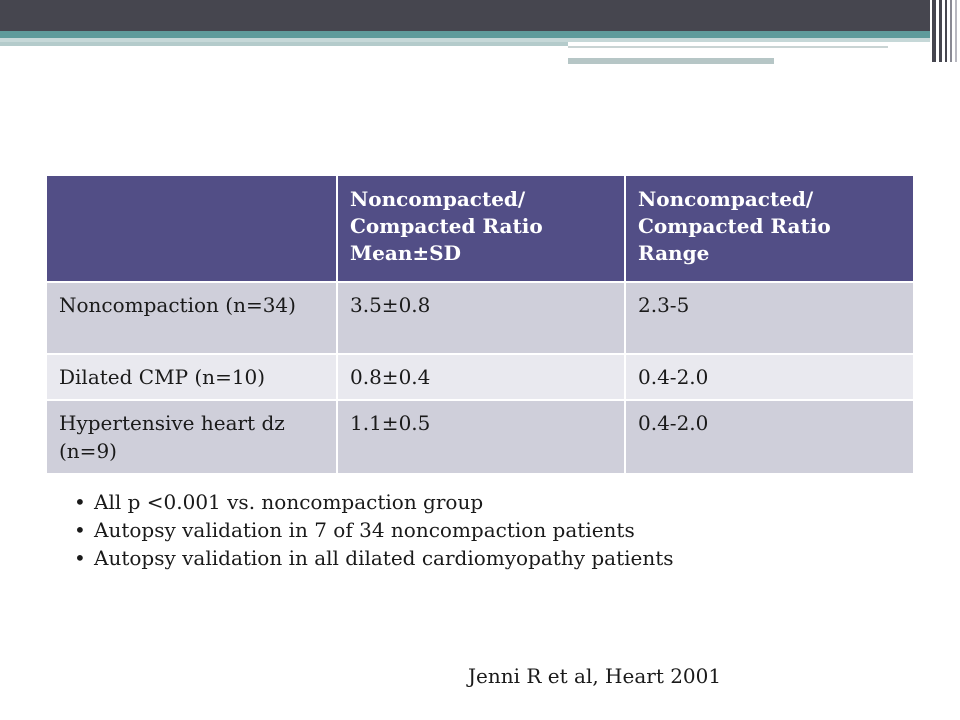  I want to click on table-row: Noncompaction (n=34) 3.5±0.8 2.3-5, so click(480, 317).